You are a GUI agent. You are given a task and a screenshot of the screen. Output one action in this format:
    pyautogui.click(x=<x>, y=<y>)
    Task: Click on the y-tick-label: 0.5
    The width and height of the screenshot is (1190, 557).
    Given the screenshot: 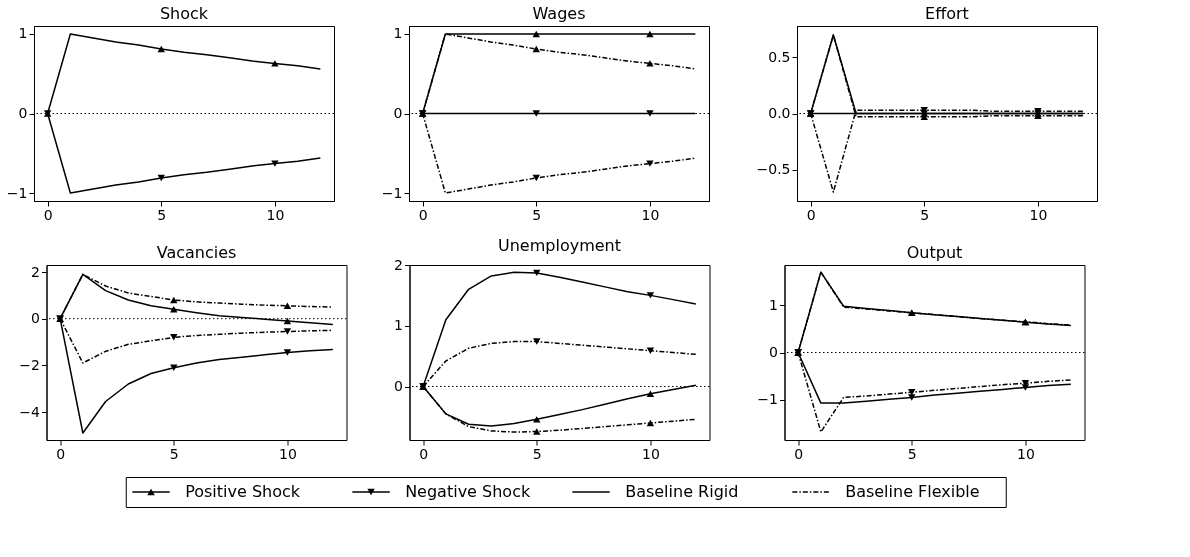 What is the action you would take?
    pyautogui.click(x=779, y=56)
    